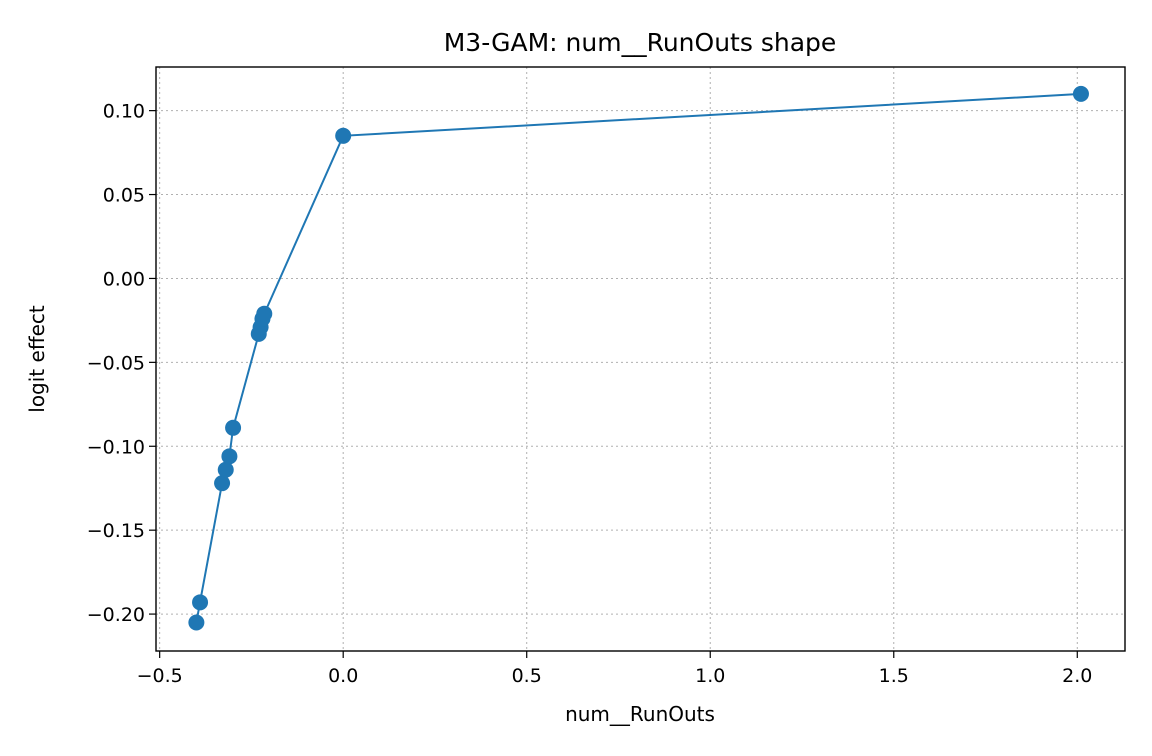 The width and height of the screenshot is (1152, 756). What do you see at coordinates (116, 363) in the screenshot?
I see `y-tick-label: −0.05` at bounding box center [116, 363].